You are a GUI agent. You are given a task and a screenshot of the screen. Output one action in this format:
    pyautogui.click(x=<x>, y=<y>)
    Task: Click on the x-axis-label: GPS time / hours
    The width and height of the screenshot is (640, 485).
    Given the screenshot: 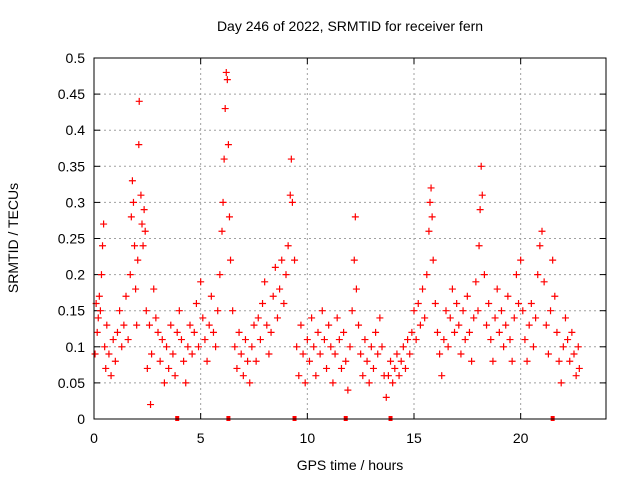 What is the action you would take?
    pyautogui.click(x=350, y=465)
    